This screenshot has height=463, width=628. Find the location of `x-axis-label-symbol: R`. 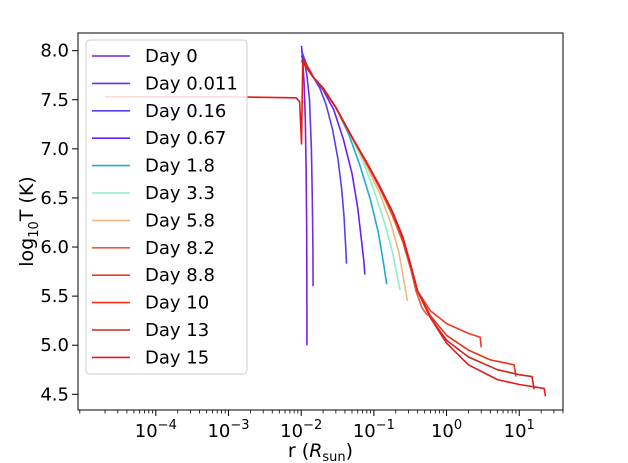

x-axis-label-symbol: R is located at coordinates (315, 451).